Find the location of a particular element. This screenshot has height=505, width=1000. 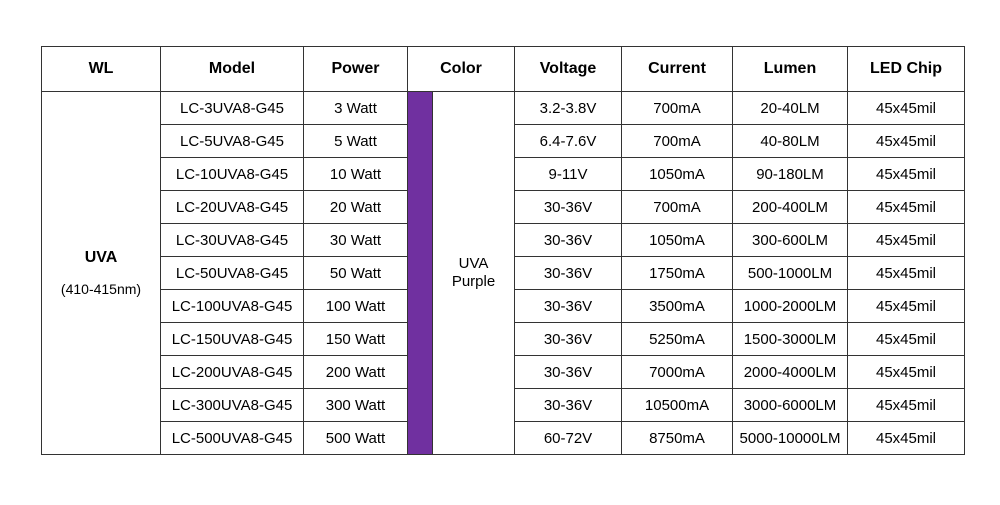

wavelength-name: UVA is located at coordinates (101, 257).